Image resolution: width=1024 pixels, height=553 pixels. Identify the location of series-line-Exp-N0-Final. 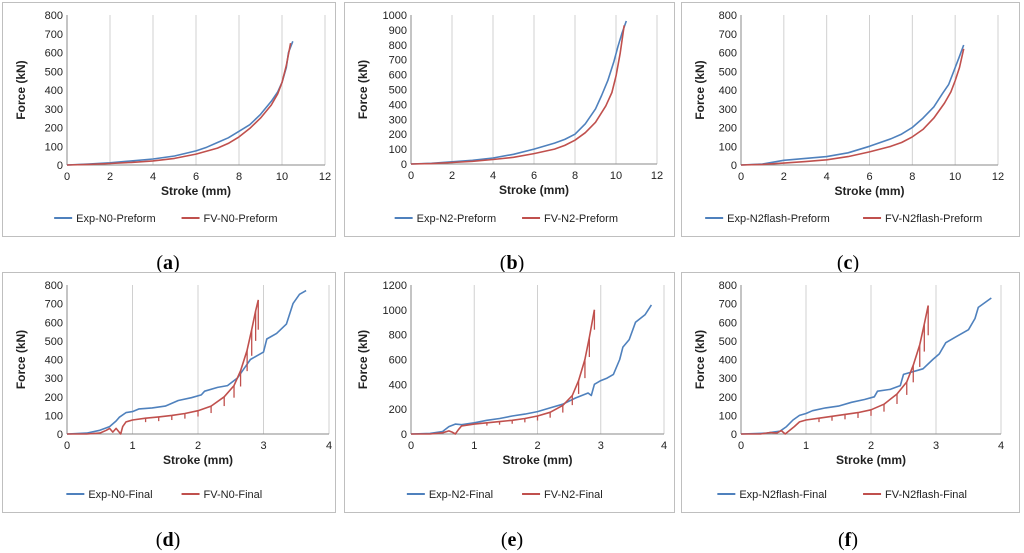
(186, 362).